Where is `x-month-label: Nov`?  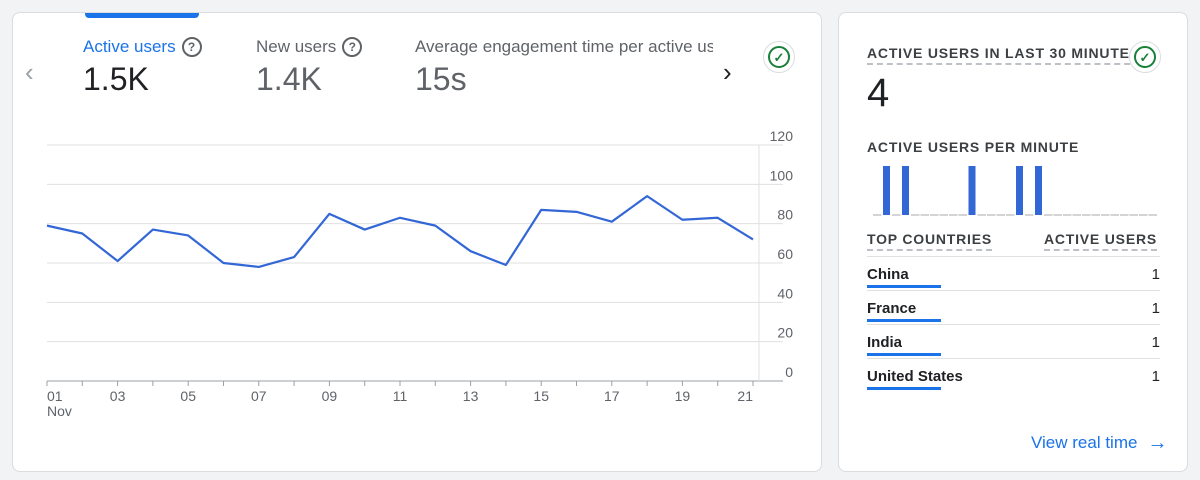
x-month-label: Nov is located at coordinates (59, 411).